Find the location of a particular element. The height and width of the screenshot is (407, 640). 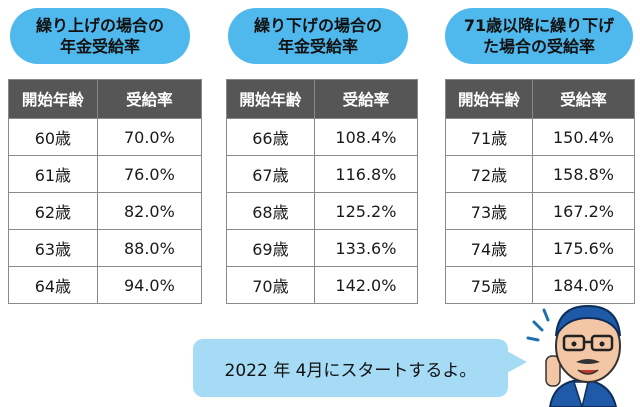

rate-cell: 82.0% is located at coordinates (149, 211).